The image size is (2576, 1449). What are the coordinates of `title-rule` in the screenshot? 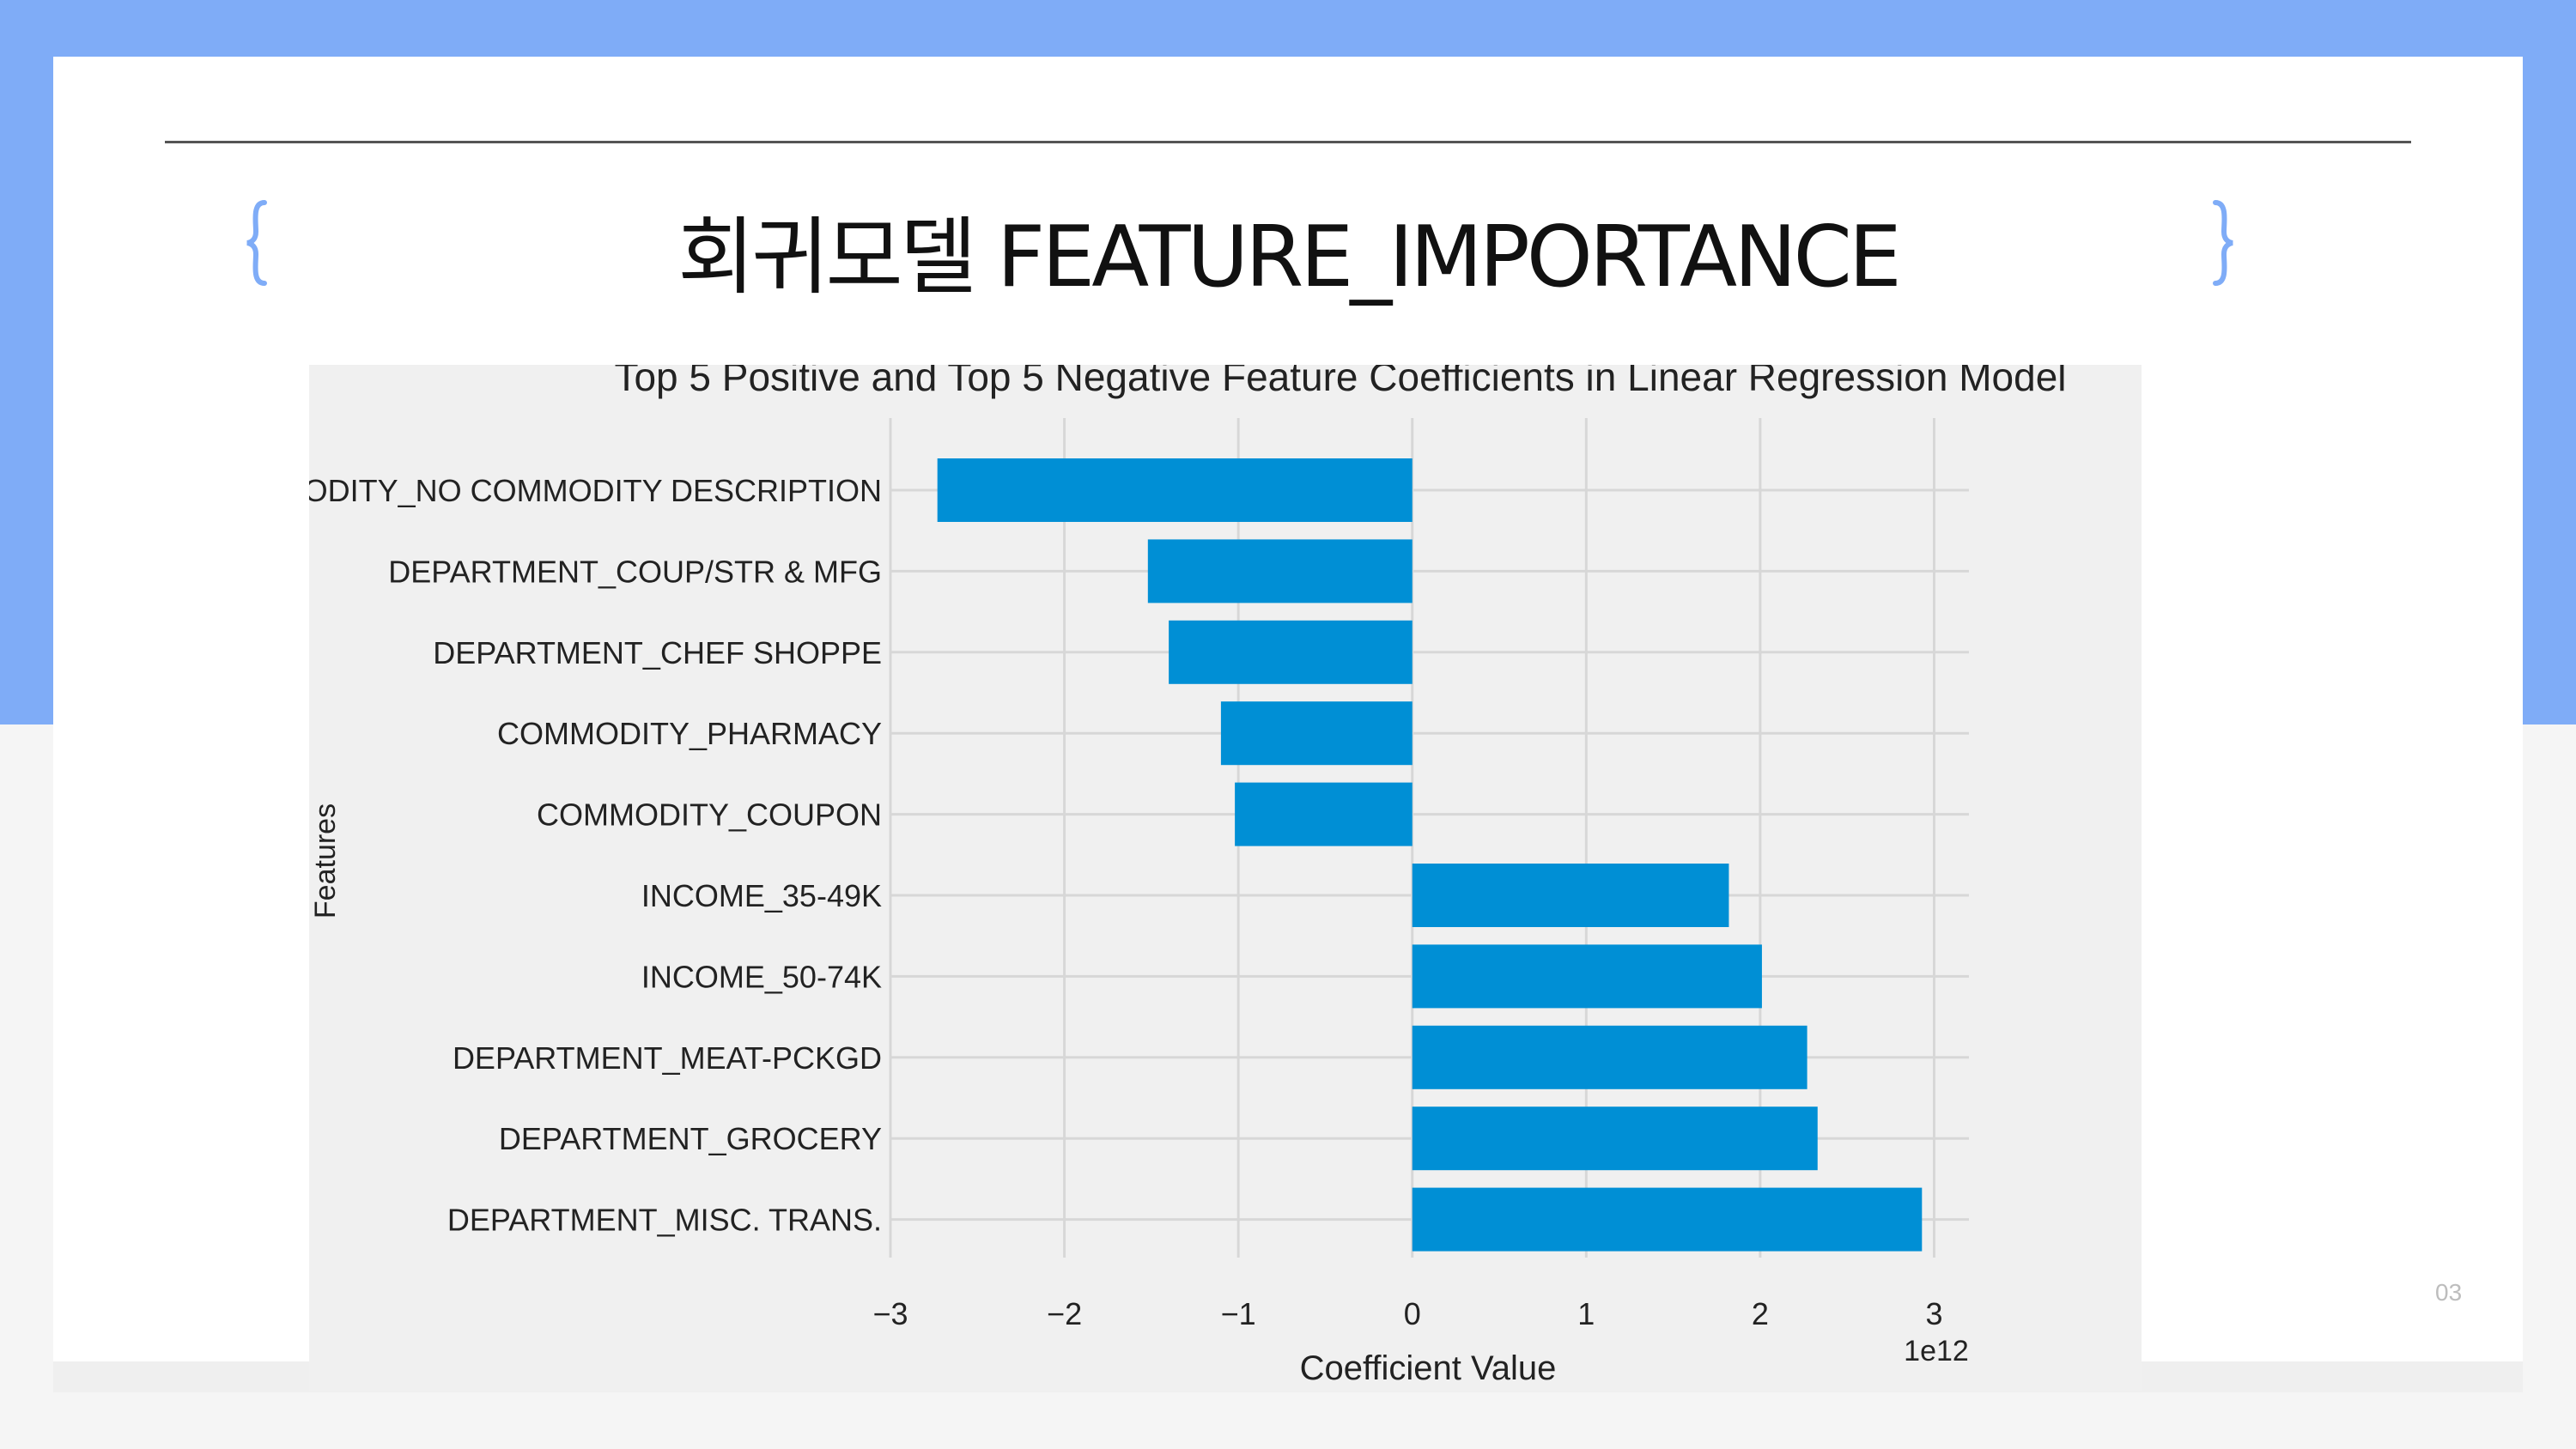 It's located at (1288, 142).